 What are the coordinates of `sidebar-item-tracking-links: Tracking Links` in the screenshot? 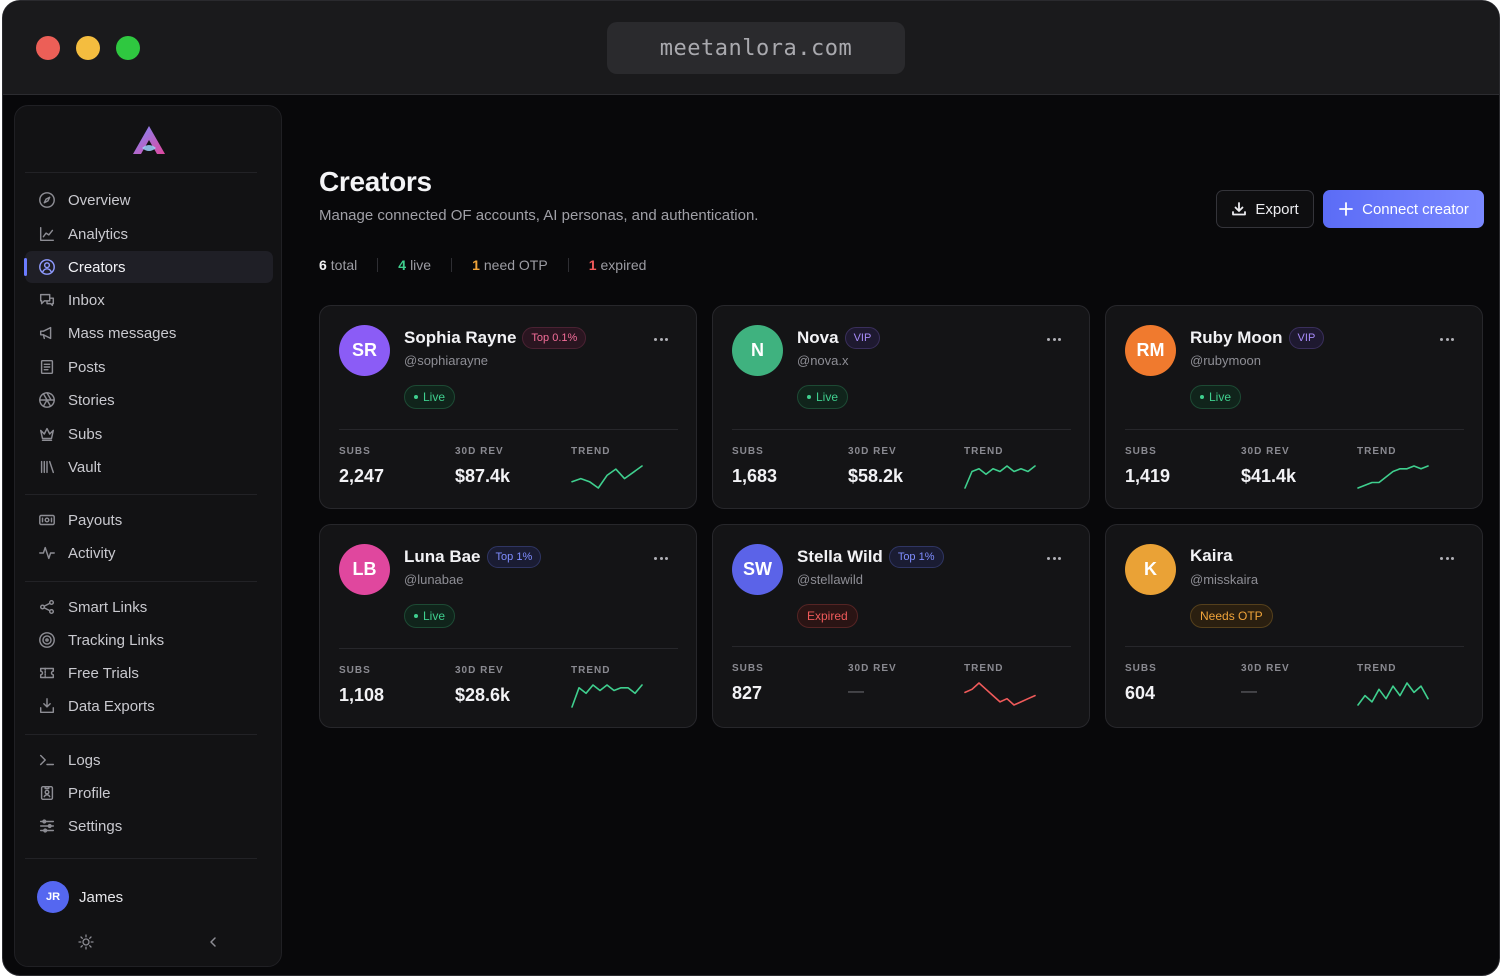 It's located at (149, 640).